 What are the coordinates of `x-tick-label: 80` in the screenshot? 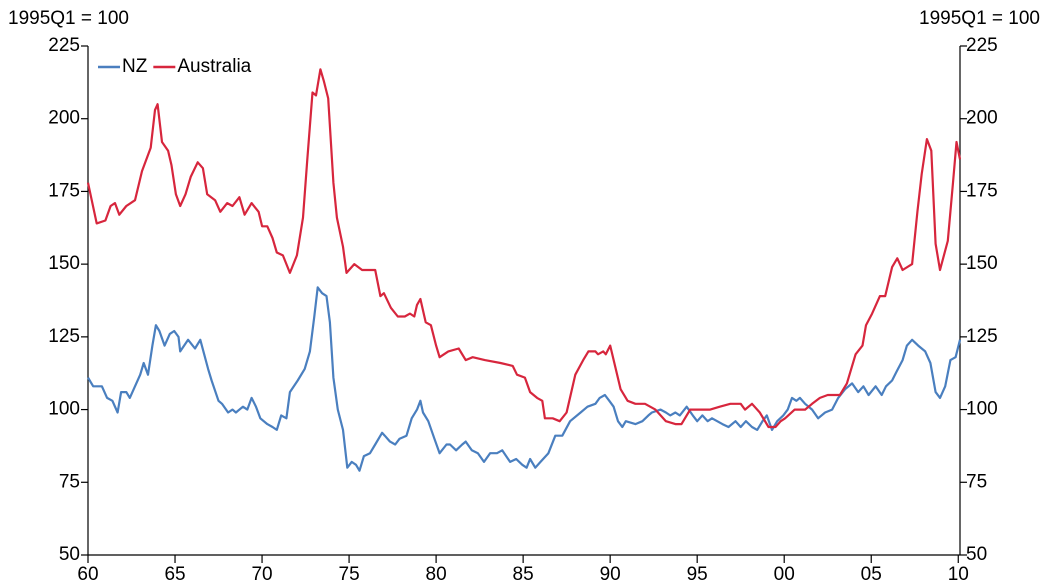 It's located at (436, 574).